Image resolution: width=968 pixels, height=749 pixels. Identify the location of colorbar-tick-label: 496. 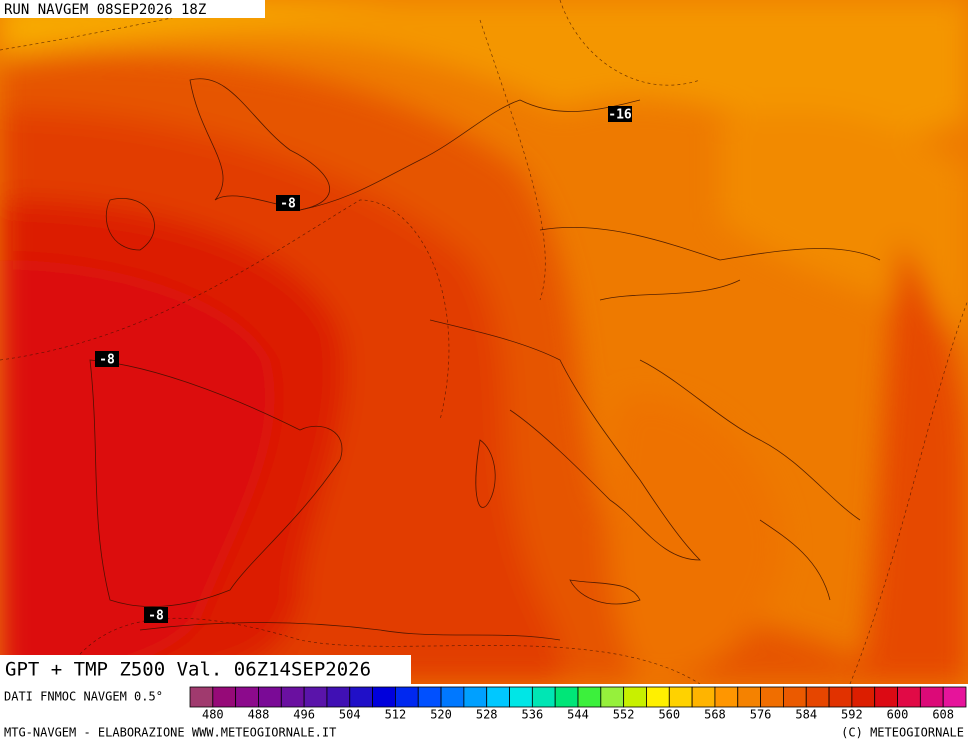
(304, 715).